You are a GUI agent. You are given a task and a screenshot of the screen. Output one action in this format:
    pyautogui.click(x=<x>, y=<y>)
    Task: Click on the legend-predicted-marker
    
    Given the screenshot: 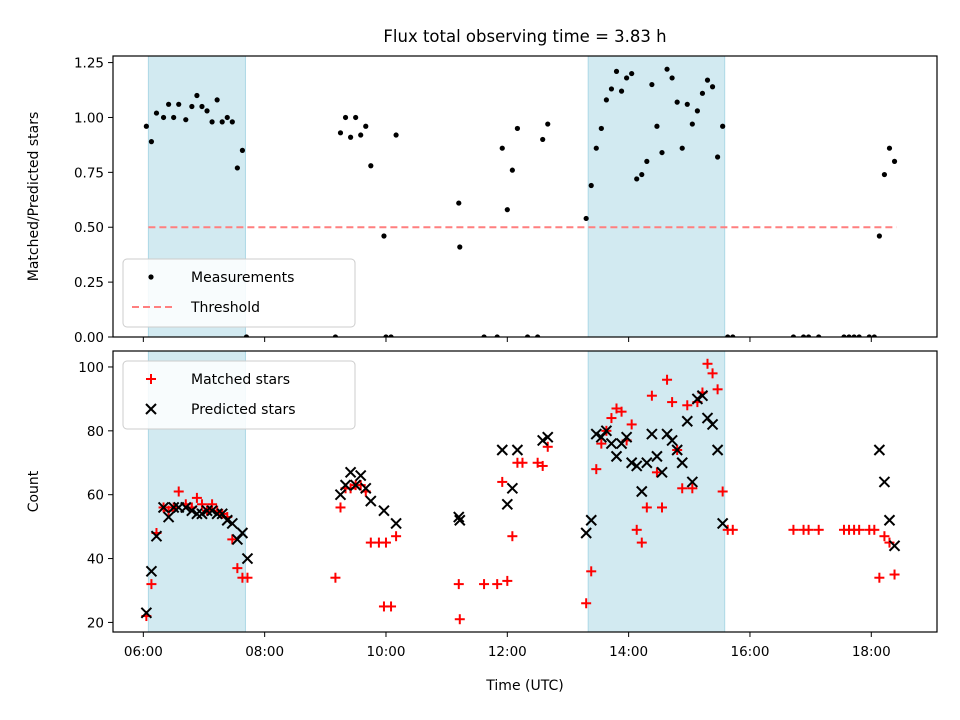 What is the action you would take?
    pyautogui.click(x=151, y=409)
    